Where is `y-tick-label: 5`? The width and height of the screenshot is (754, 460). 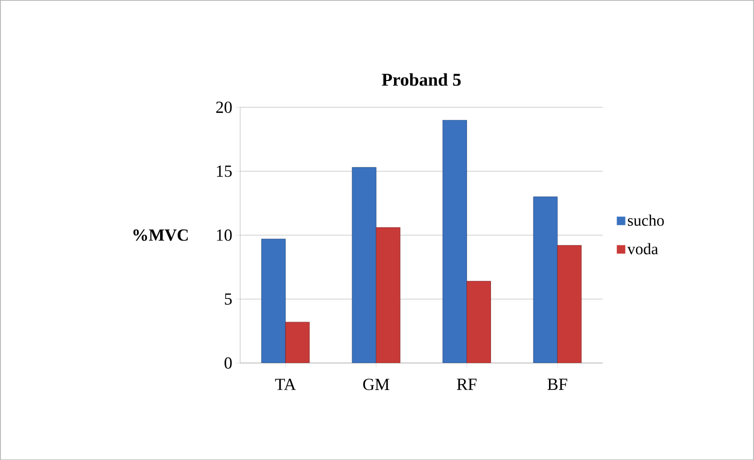 y-tick-label: 5 is located at coordinates (228, 299).